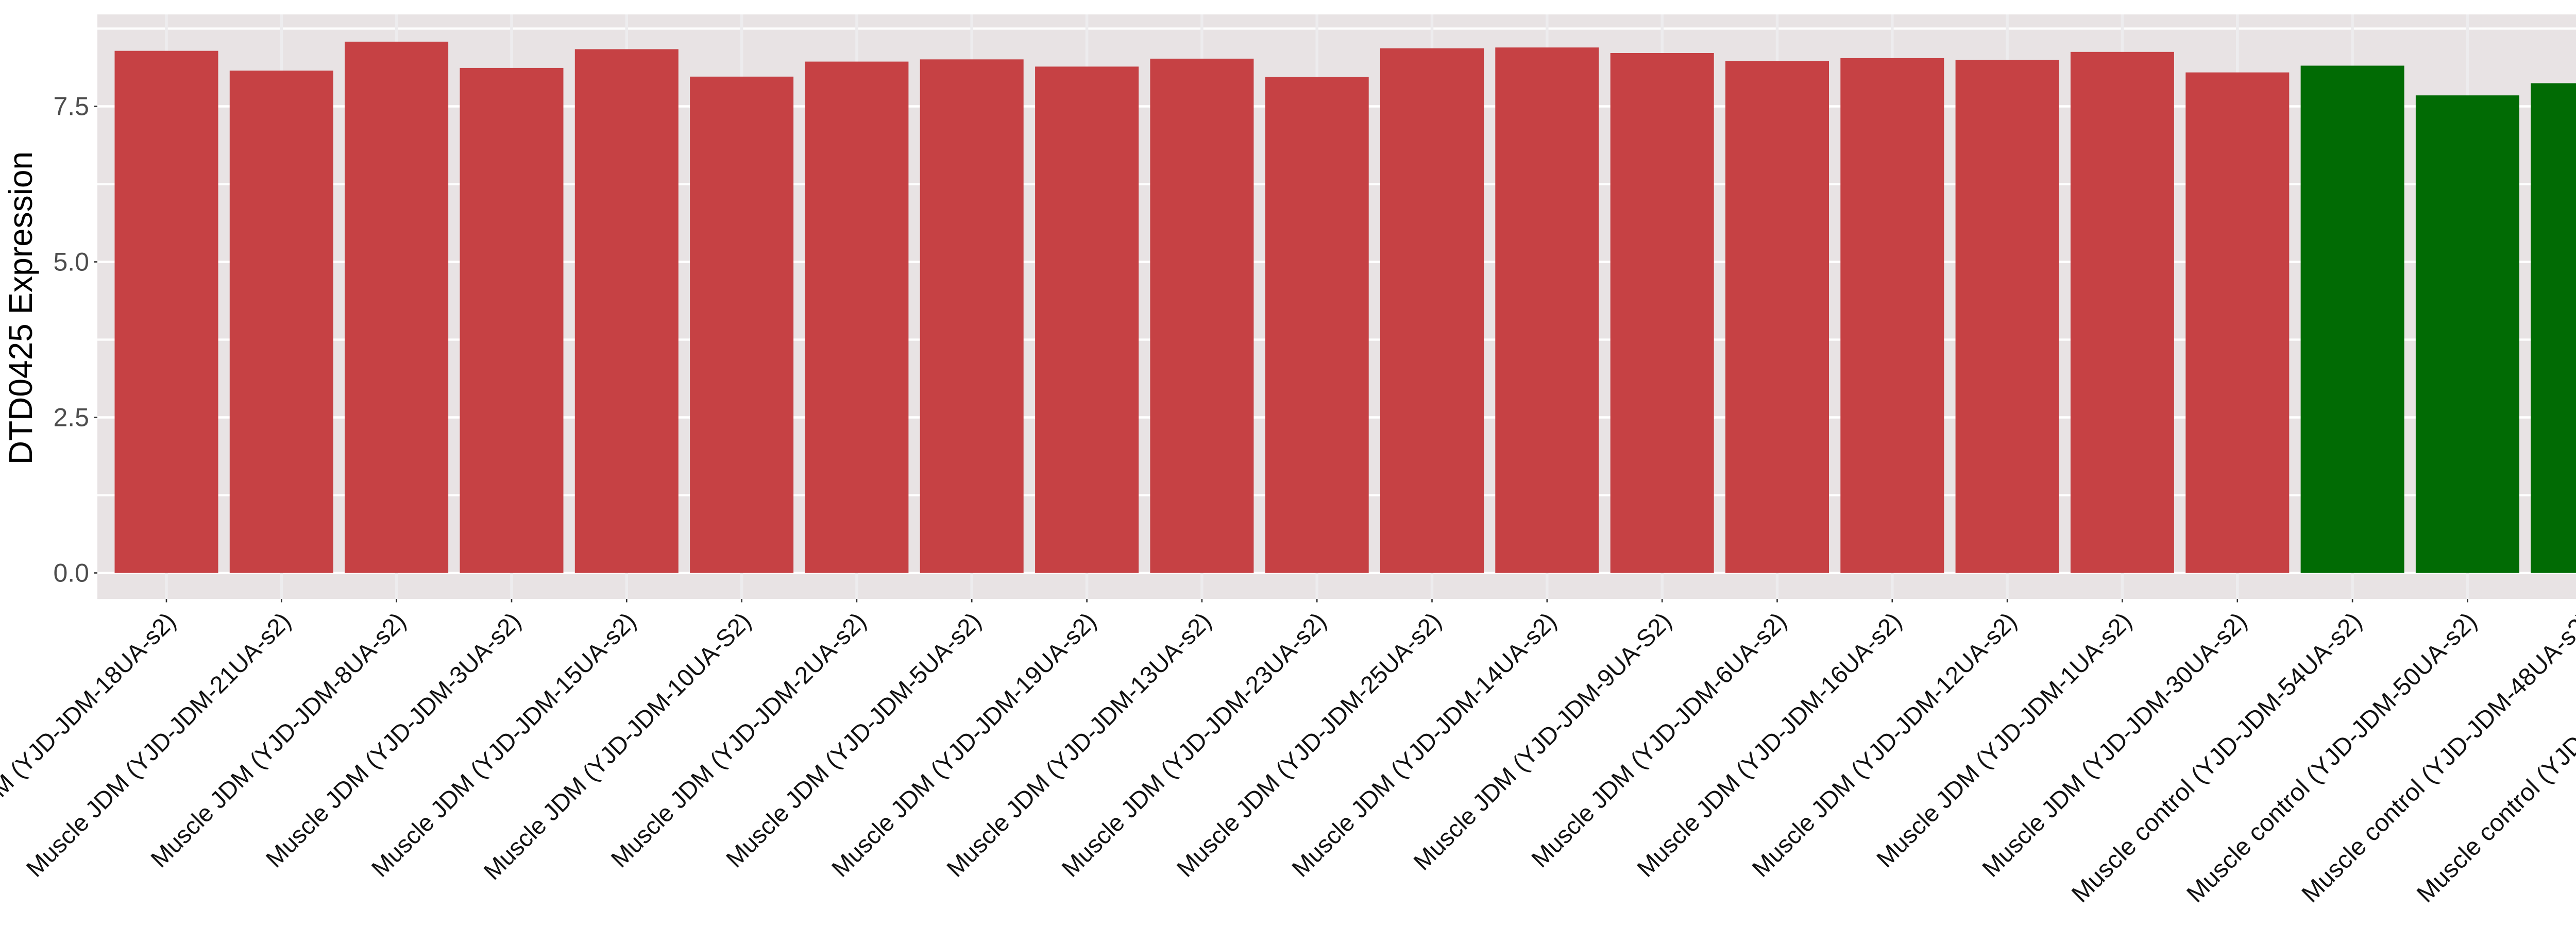 This screenshot has height=927, width=2576. What do you see at coordinates (71, 262) in the screenshot?
I see `svg-text: 5.0` at bounding box center [71, 262].